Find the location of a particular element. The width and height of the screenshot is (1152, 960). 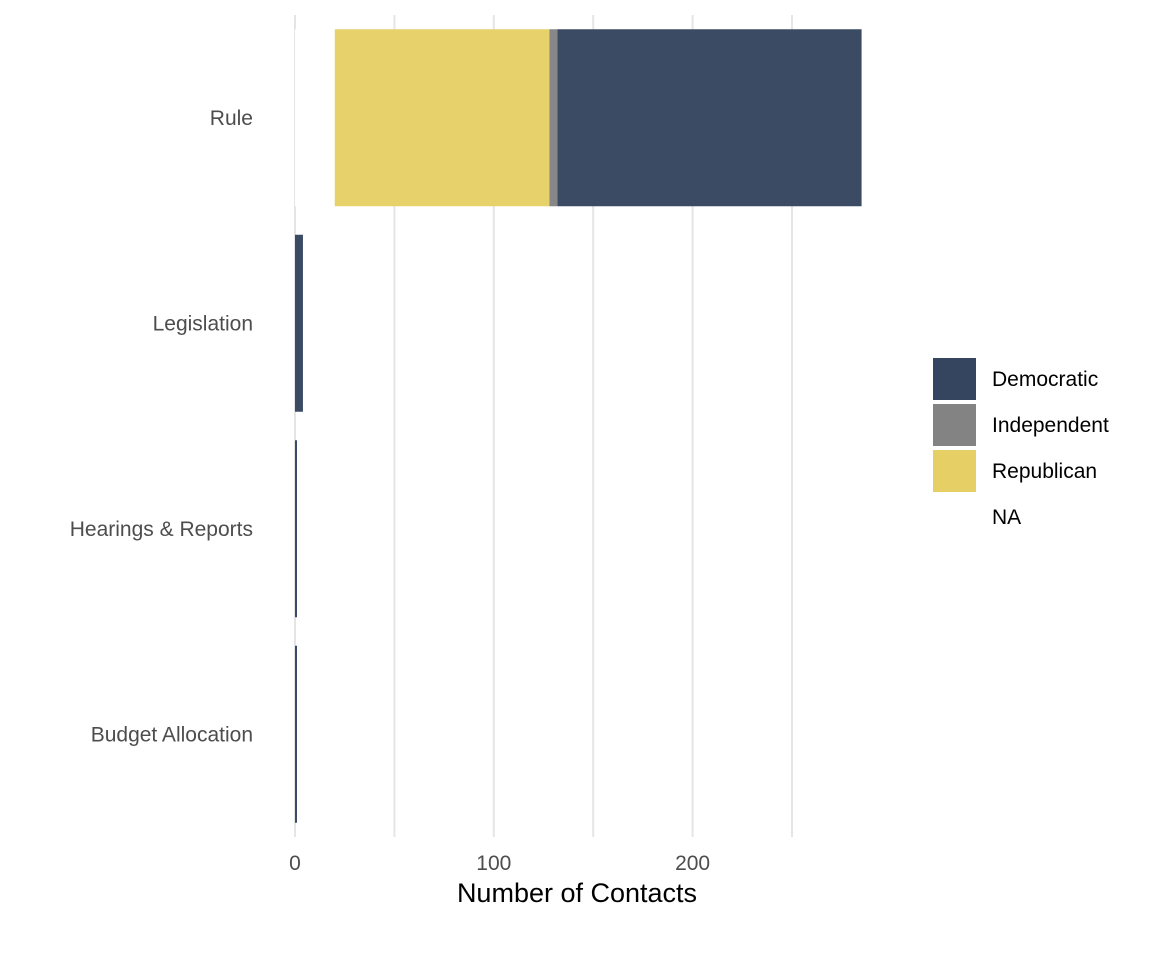

x-tick-label: 100 is located at coordinates (493, 863).